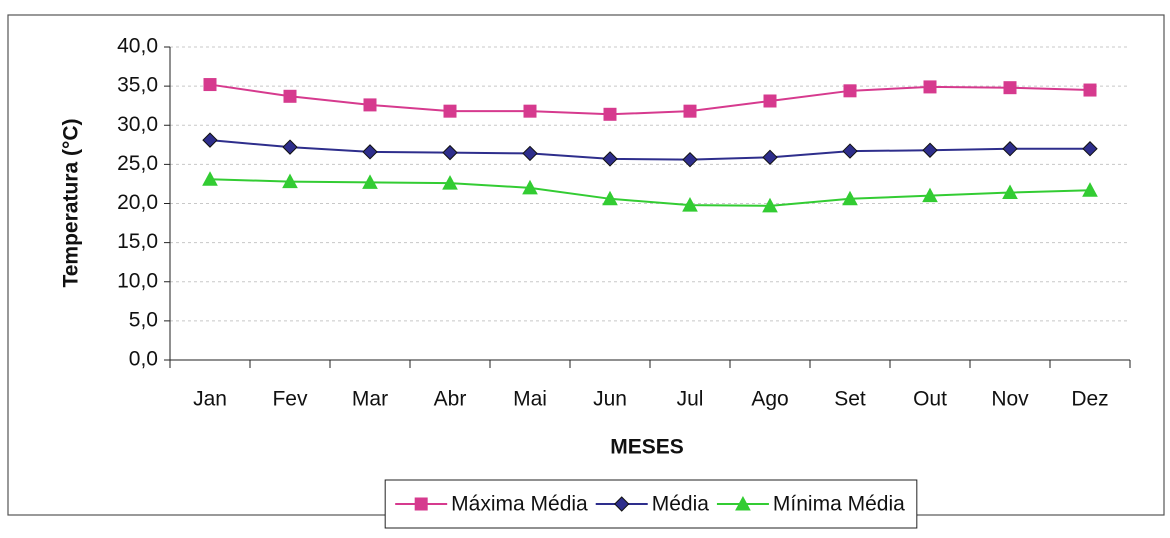  Describe the element at coordinates (137, 124) in the screenshot. I see `y-tick-label: 30,0` at that location.